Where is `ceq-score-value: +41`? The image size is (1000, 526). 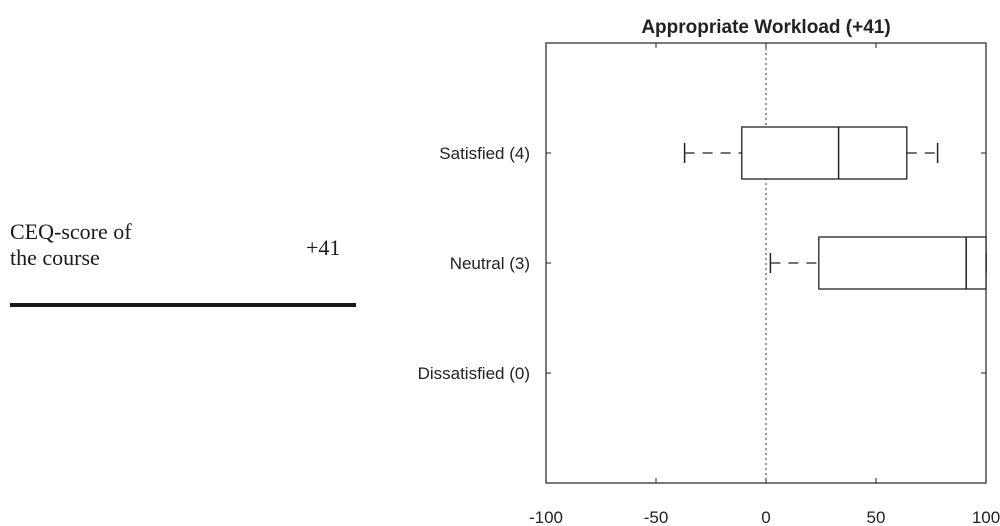 ceq-score-value: +41 is located at coordinates (323, 247).